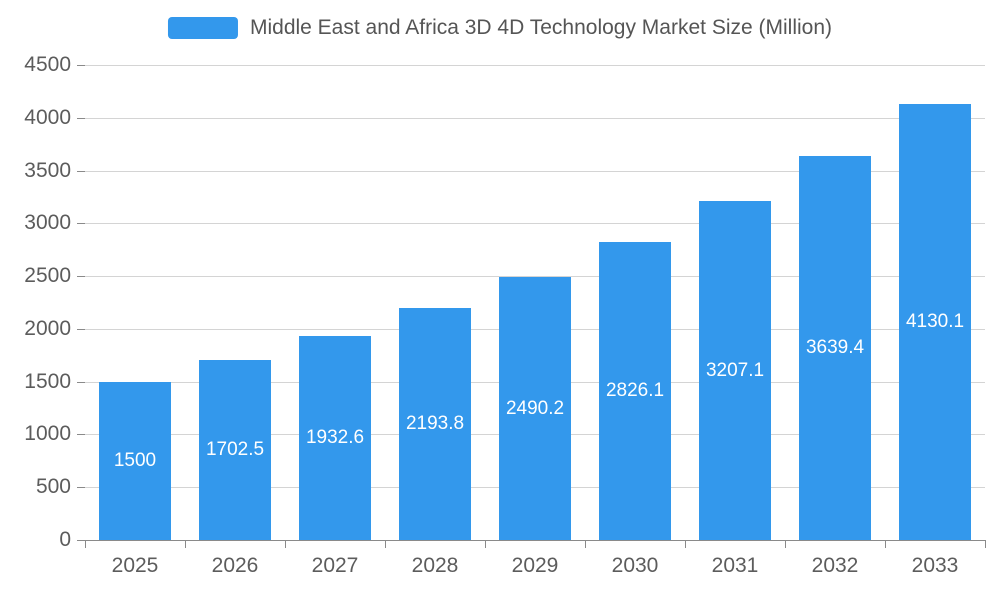 Image resolution: width=1000 pixels, height=600 pixels. Describe the element at coordinates (47, 381) in the screenshot. I see `y-axis-tick-label: 1500` at that location.